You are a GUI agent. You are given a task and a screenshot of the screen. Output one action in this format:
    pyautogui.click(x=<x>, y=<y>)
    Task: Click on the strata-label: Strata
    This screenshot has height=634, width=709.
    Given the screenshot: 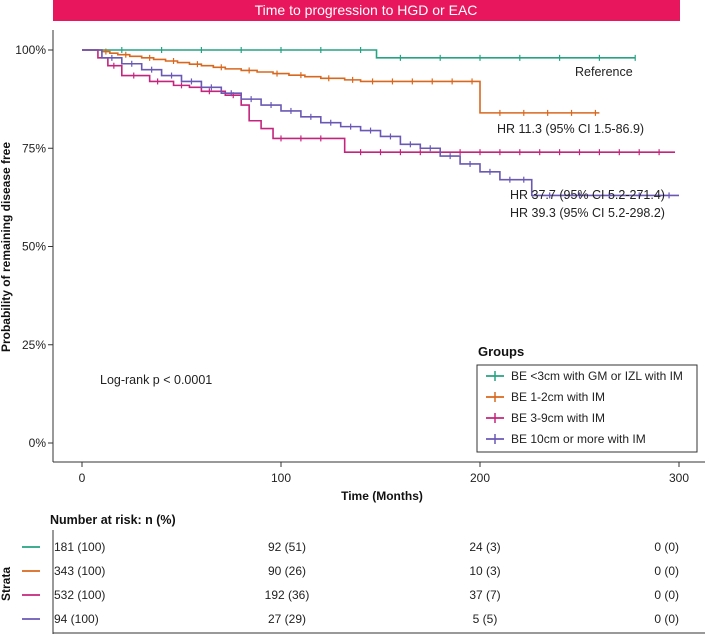 What is the action you would take?
    pyautogui.click(x=6, y=584)
    